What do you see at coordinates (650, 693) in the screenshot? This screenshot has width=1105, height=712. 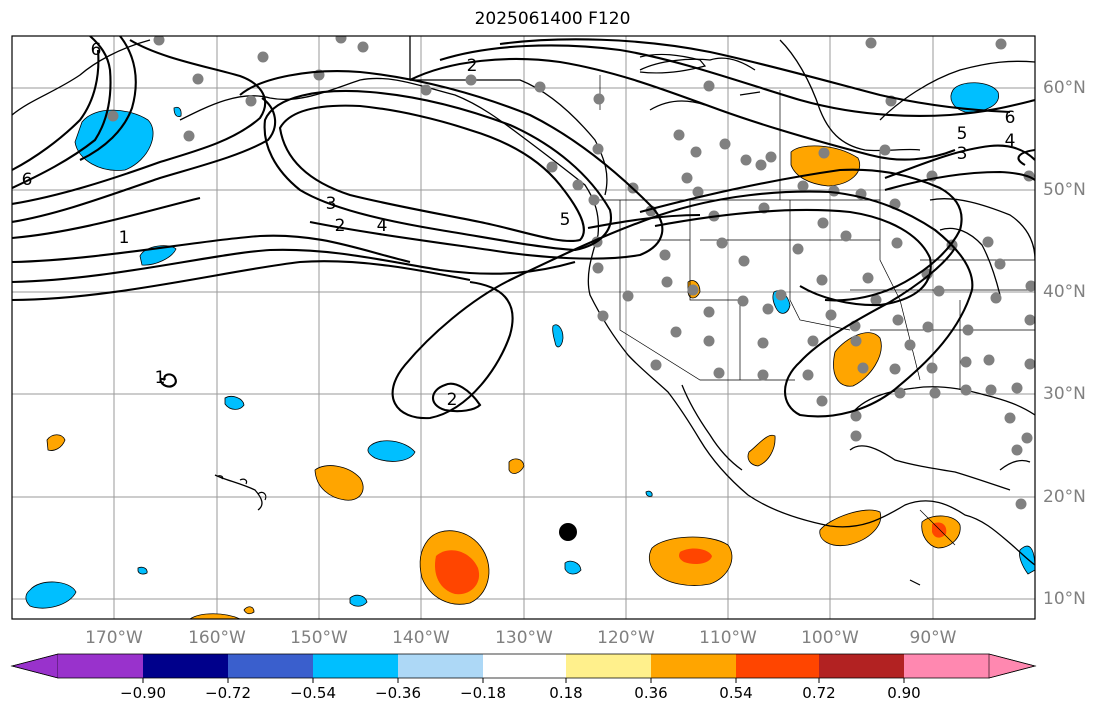 I see `colorbar-tick-label: 0.36` at bounding box center [650, 693].